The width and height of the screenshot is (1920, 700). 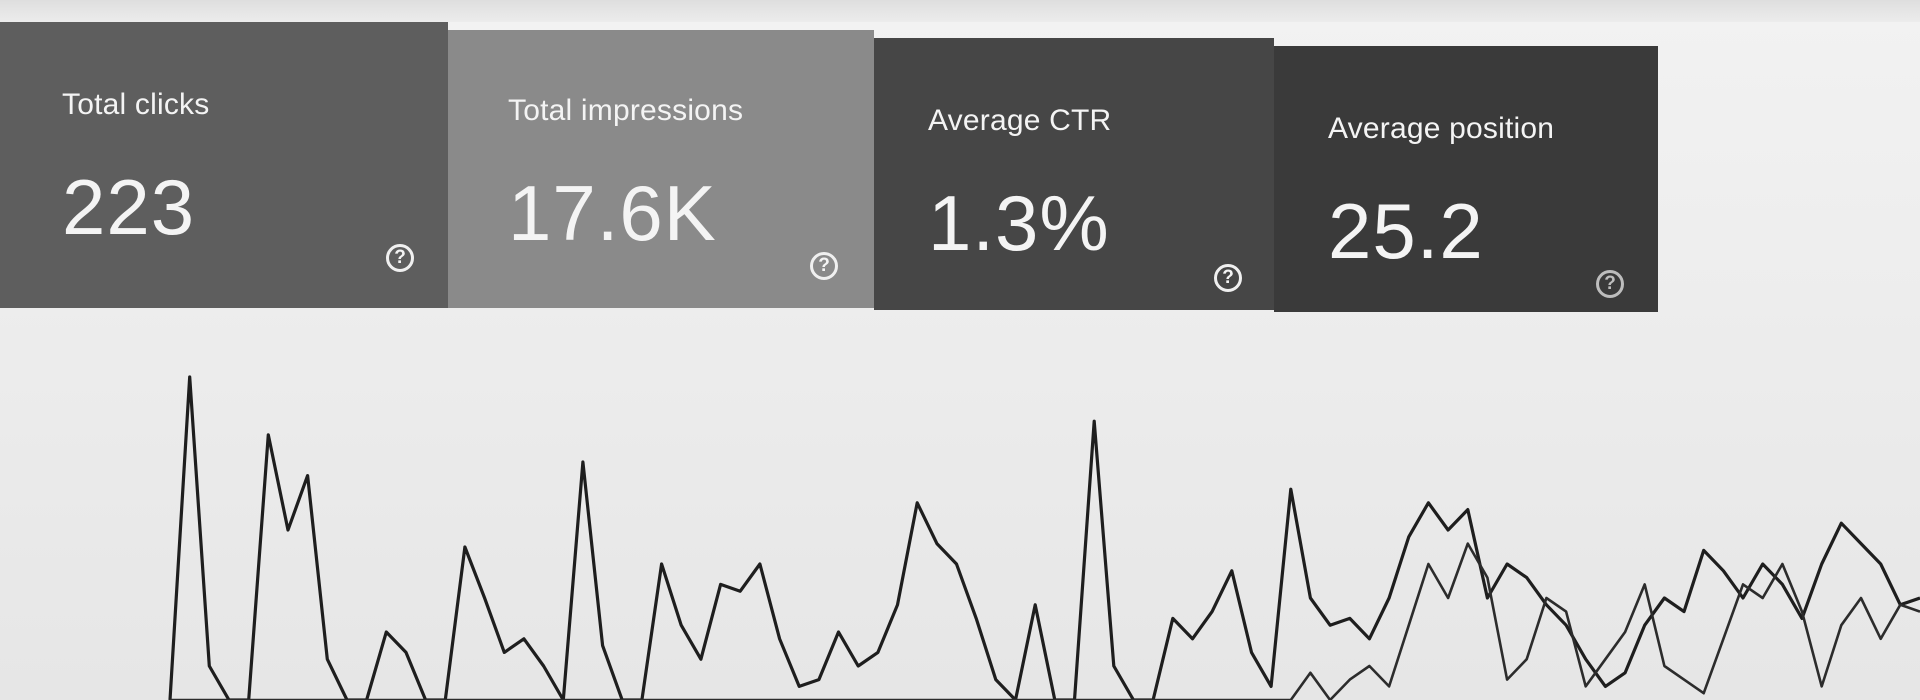 I want to click on metric-card-total-impressions: Total impressions 17.6K ?, so click(x=661, y=169).